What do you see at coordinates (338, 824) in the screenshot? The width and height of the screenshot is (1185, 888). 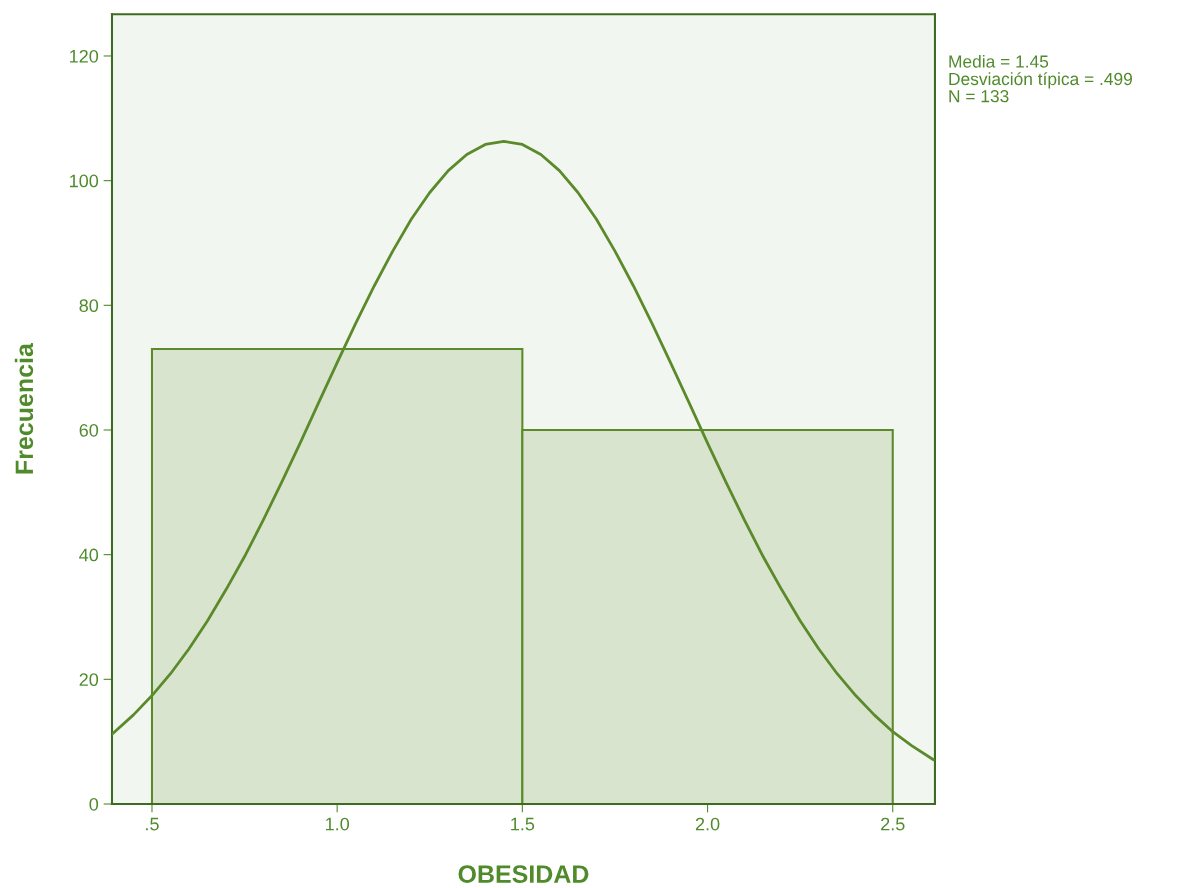 I see `x-tick-label: 1.0` at bounding box center [338, 824].